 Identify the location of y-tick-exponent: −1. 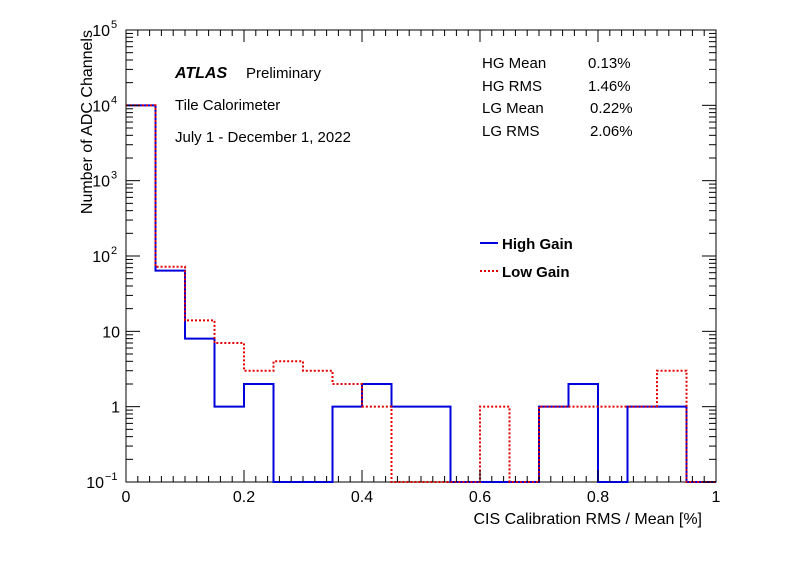
(111, 477).